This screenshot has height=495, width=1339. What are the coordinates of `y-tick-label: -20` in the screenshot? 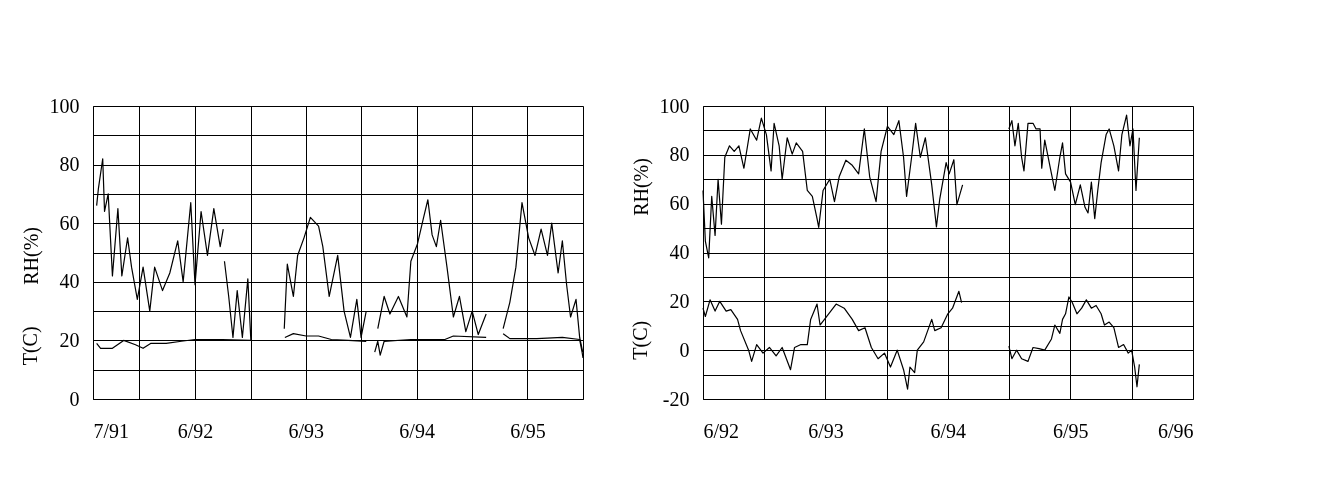 It's located at (676, 398).